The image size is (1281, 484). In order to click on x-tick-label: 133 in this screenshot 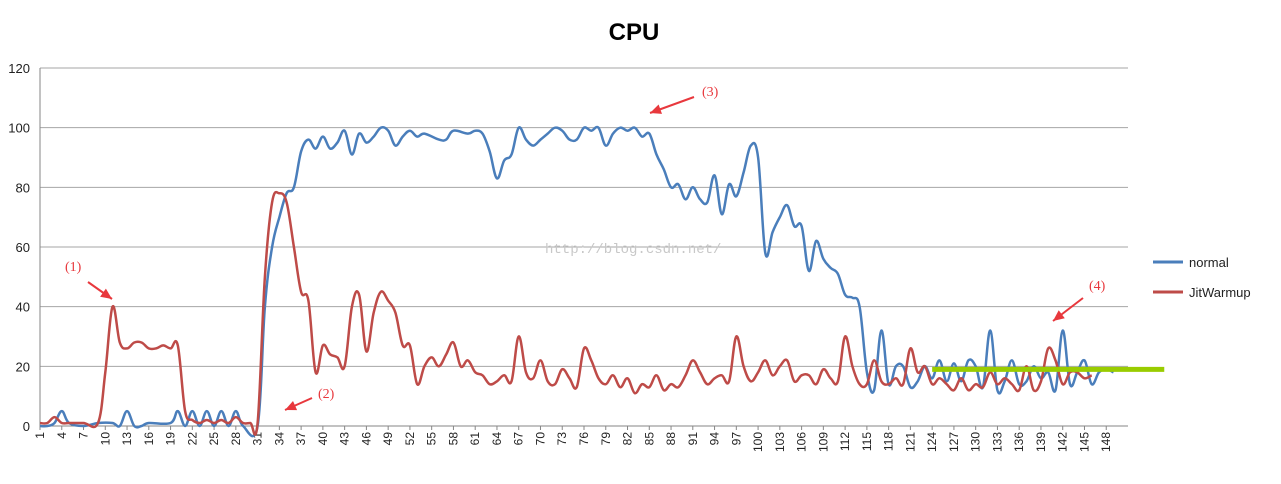, I will do `click(997, 442)`.